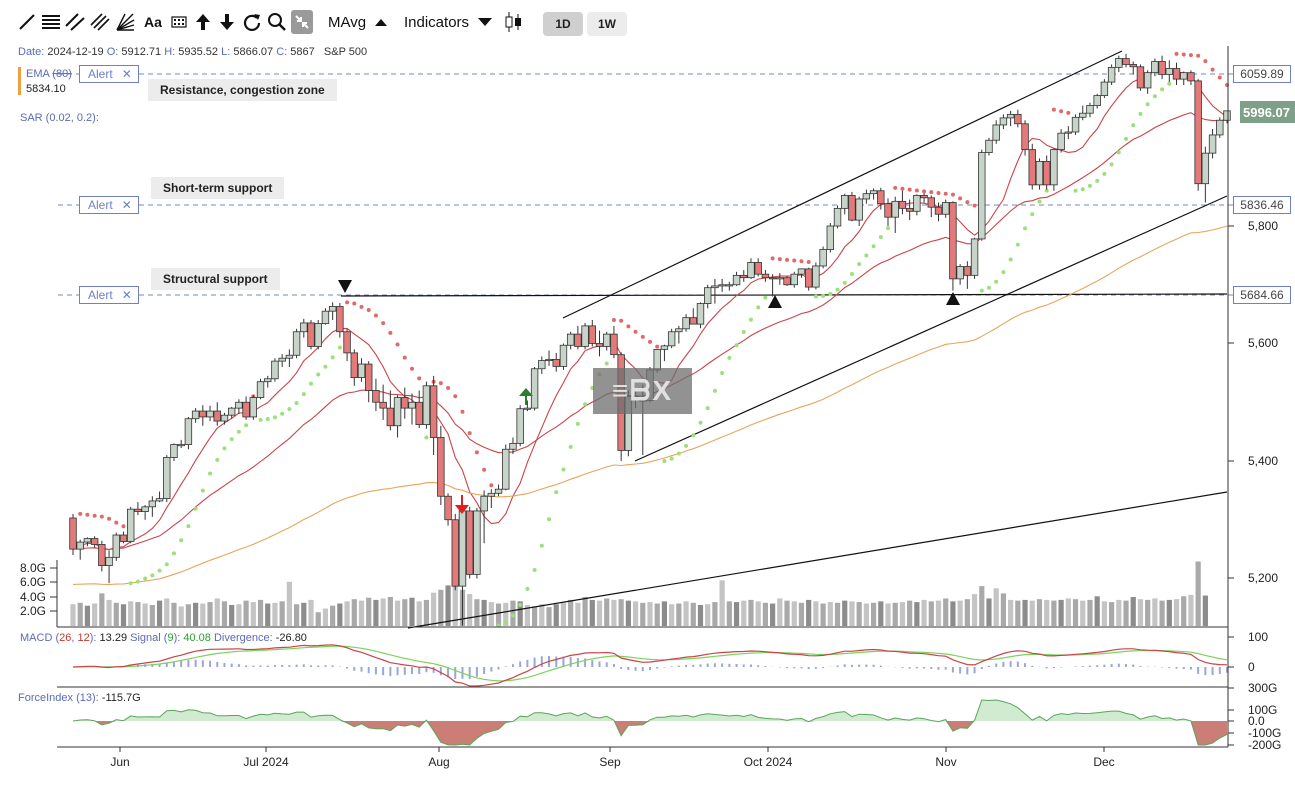 This screenshot has height=786, width=1295. Describe the element at coordinates (100, 22) in the screenshot. I see `pitchfork-icon` at that location.